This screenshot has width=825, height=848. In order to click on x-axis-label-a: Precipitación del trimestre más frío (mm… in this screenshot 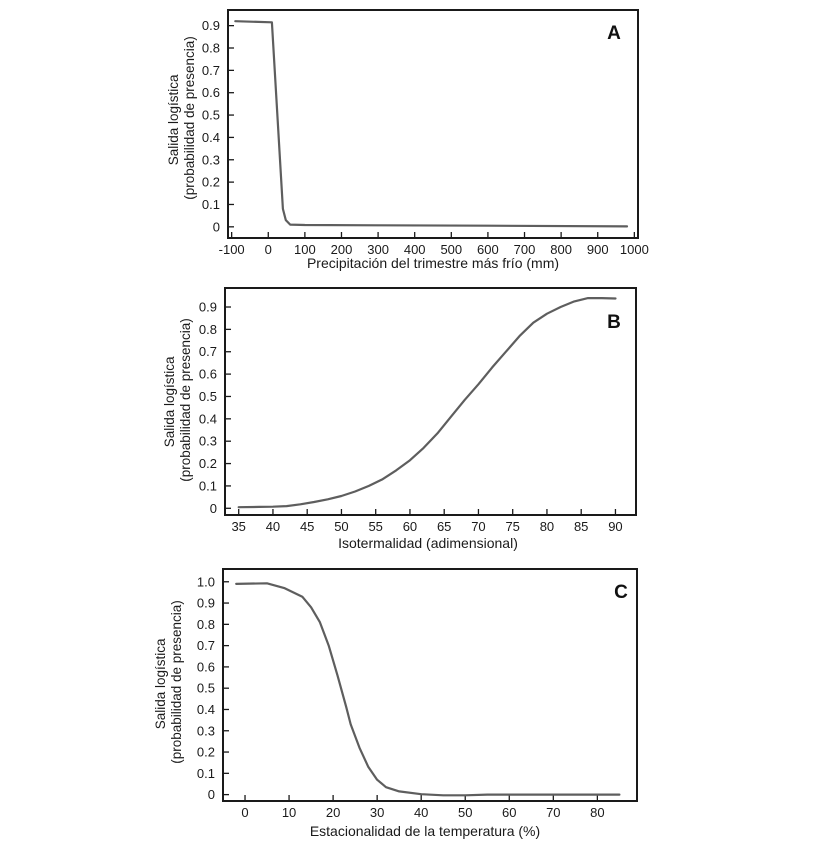, I will do `click(433, 263)`.